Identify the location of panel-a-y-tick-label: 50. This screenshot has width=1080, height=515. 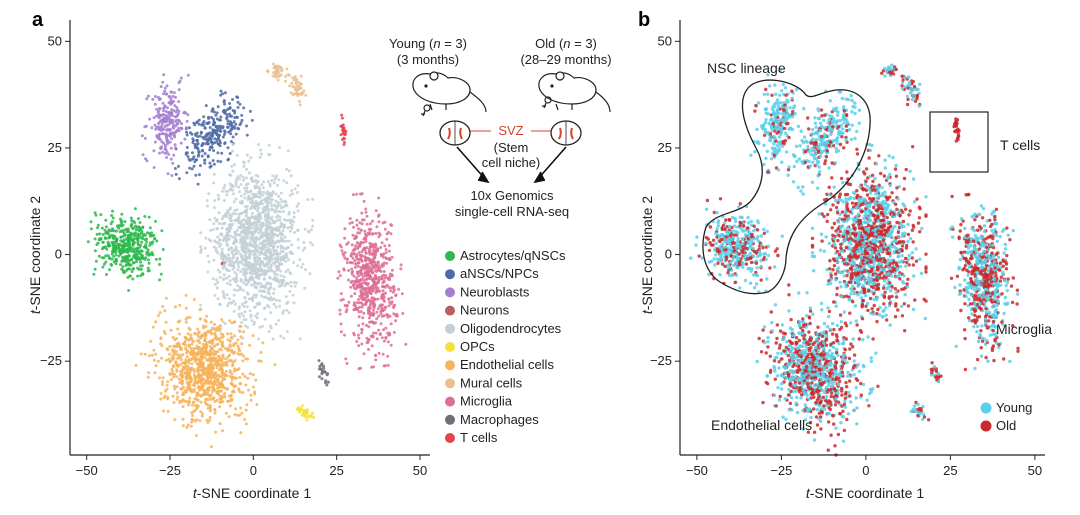
(55, 40).